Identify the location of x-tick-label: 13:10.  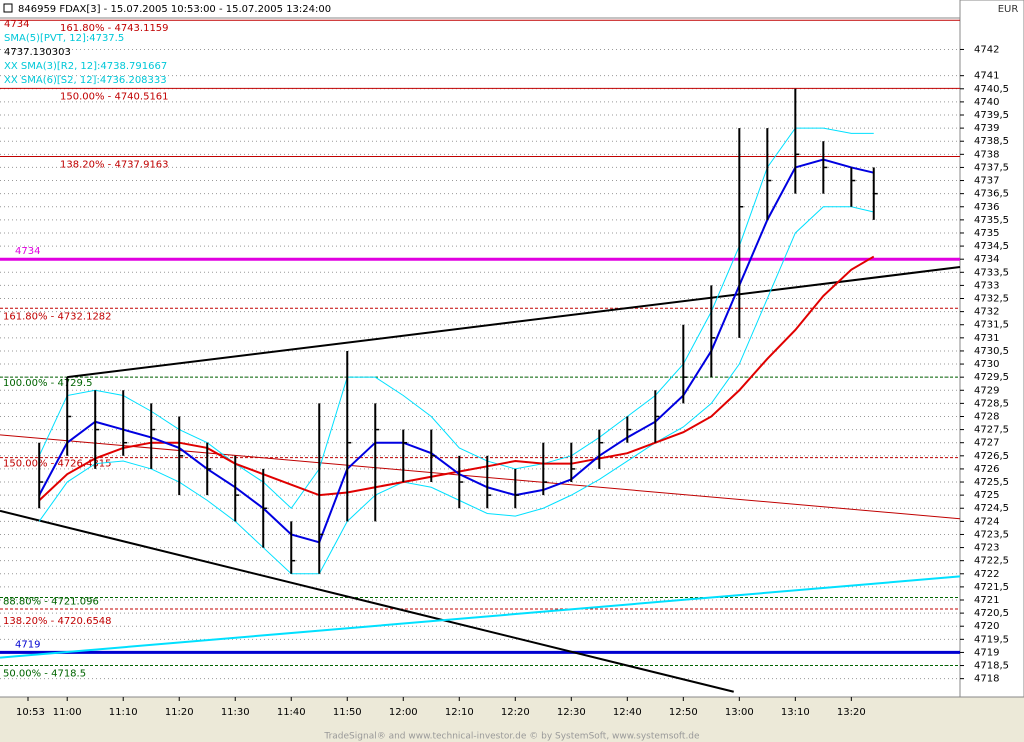
(795, 712).